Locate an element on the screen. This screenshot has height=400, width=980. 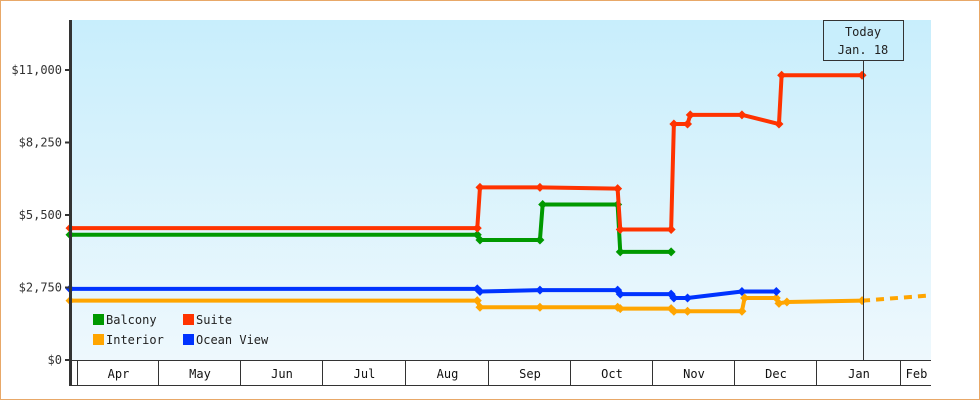
month-label-oct: Oct is located at coordinates (612, 374).